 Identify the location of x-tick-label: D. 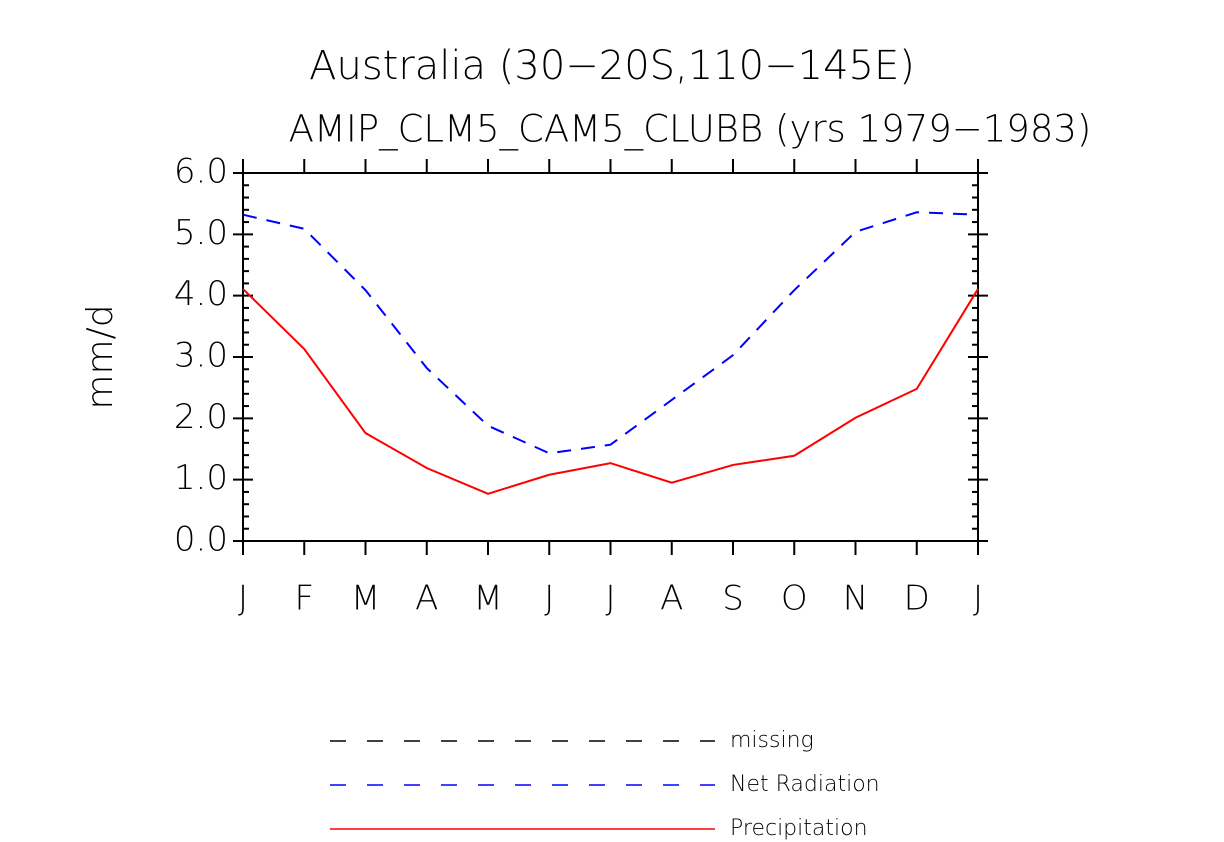
(917, 599).